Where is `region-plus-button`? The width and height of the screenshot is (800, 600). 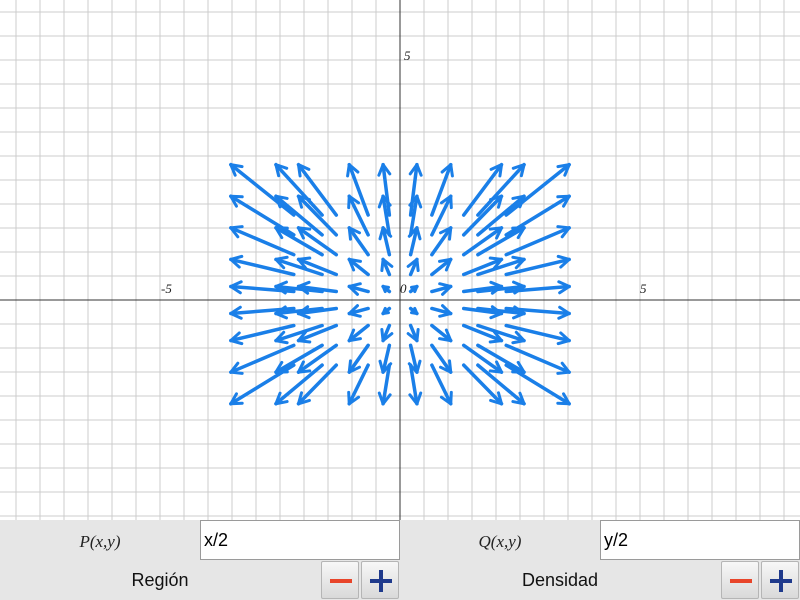
region-plus-button is located at coordinates (380, 580).